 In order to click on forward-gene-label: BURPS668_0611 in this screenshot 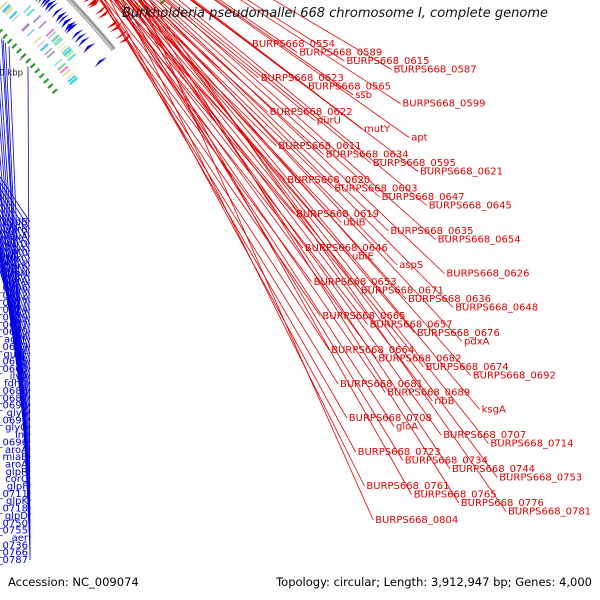, I will do `click(319, 146)`.